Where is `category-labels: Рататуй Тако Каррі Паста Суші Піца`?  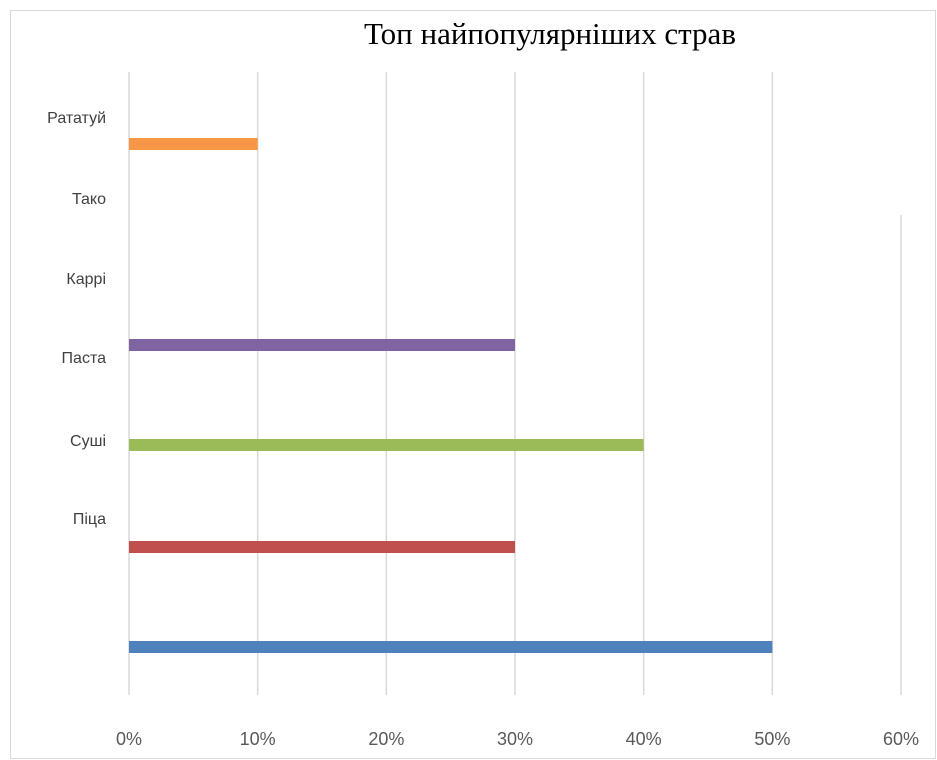 category-labels: Рататуй Тако Каррі Паста Суші Піца is located at coordinates (76, 319).